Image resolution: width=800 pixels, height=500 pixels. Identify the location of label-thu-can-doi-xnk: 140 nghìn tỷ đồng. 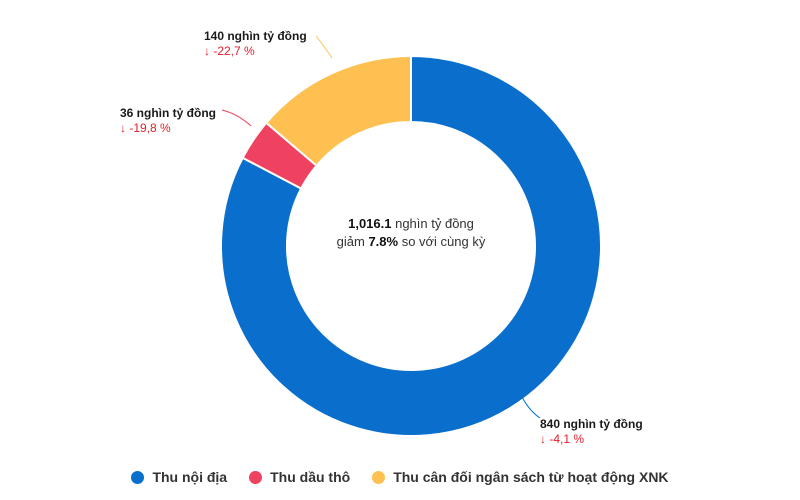
(255, 36).